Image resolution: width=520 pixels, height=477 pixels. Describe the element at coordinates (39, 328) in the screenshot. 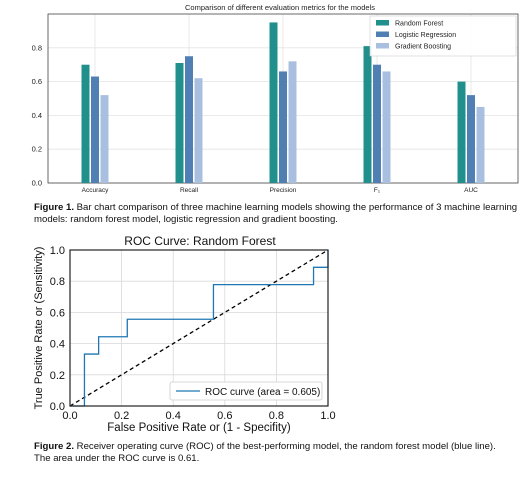

I see `roc-y-axis-label: True Positive Rate or (Sensitivity)` at that location.